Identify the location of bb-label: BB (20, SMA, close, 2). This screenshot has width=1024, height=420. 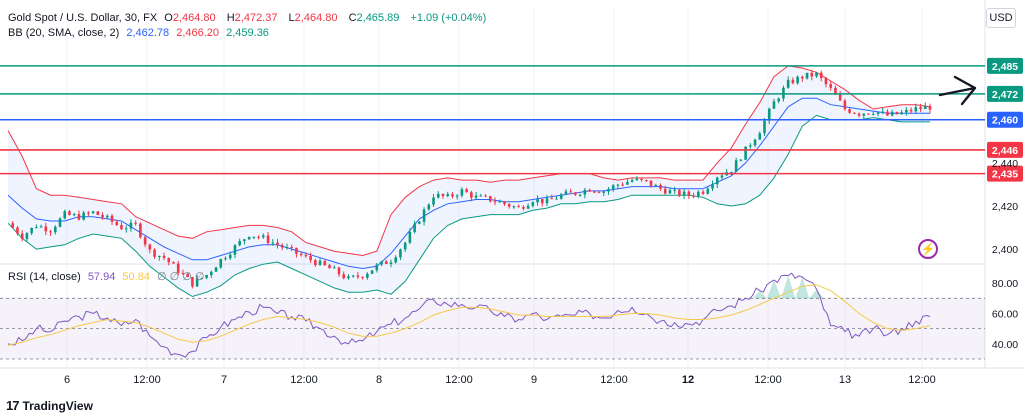
(64, 33).